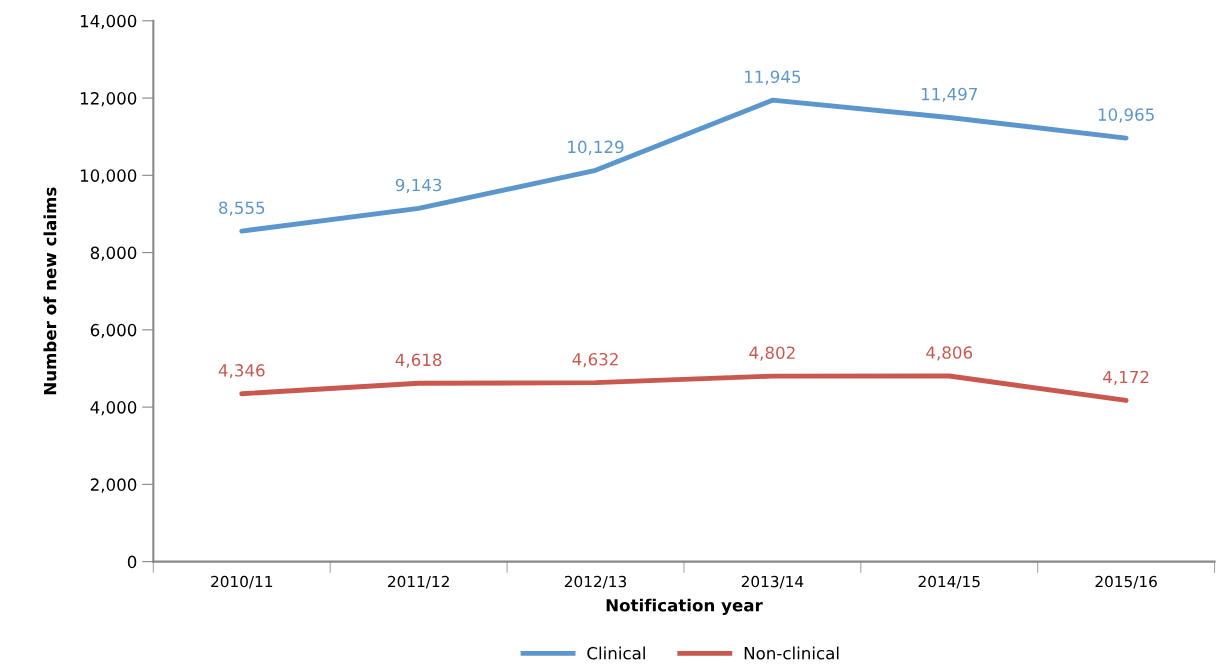 This screenshot has width=1217, height=671. Describe the element at coordinates (108, 22) in the screenshot. I see `y-tick-label: 14,000` at that location.